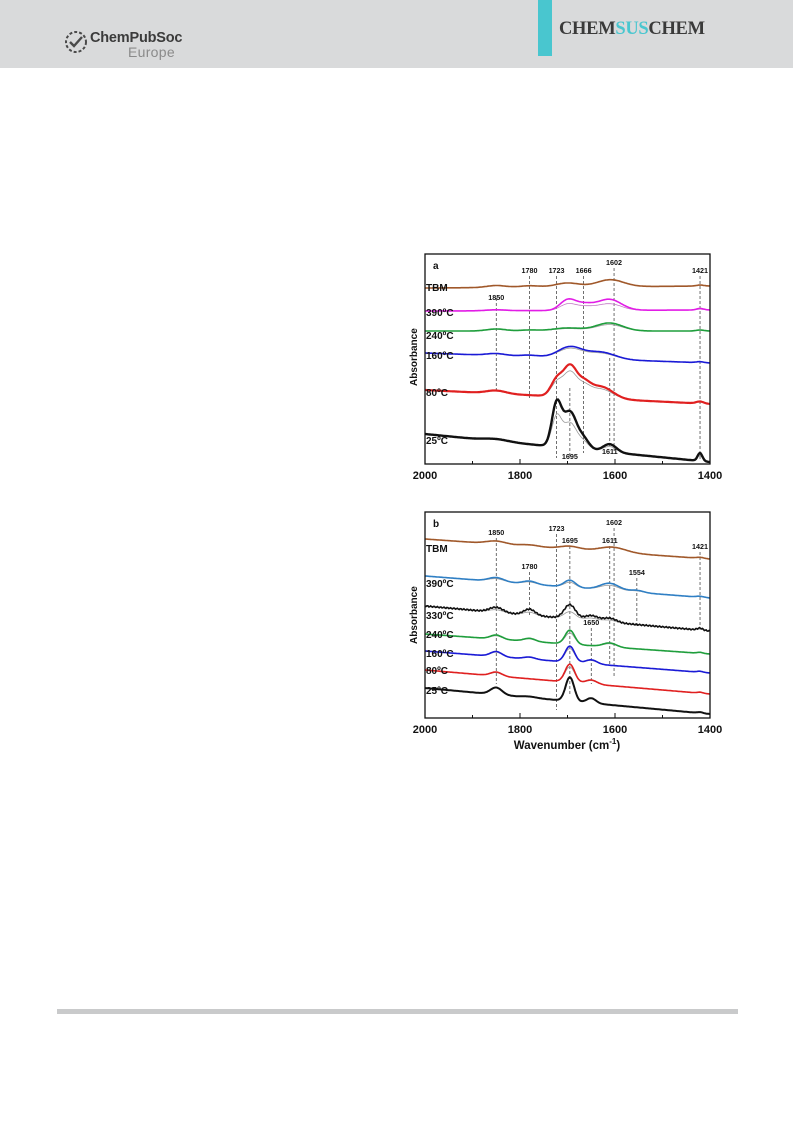 Image resolution: width=793 pixels, height=1121 pixels. I want to click on panel-label: a, so click(436, 266).